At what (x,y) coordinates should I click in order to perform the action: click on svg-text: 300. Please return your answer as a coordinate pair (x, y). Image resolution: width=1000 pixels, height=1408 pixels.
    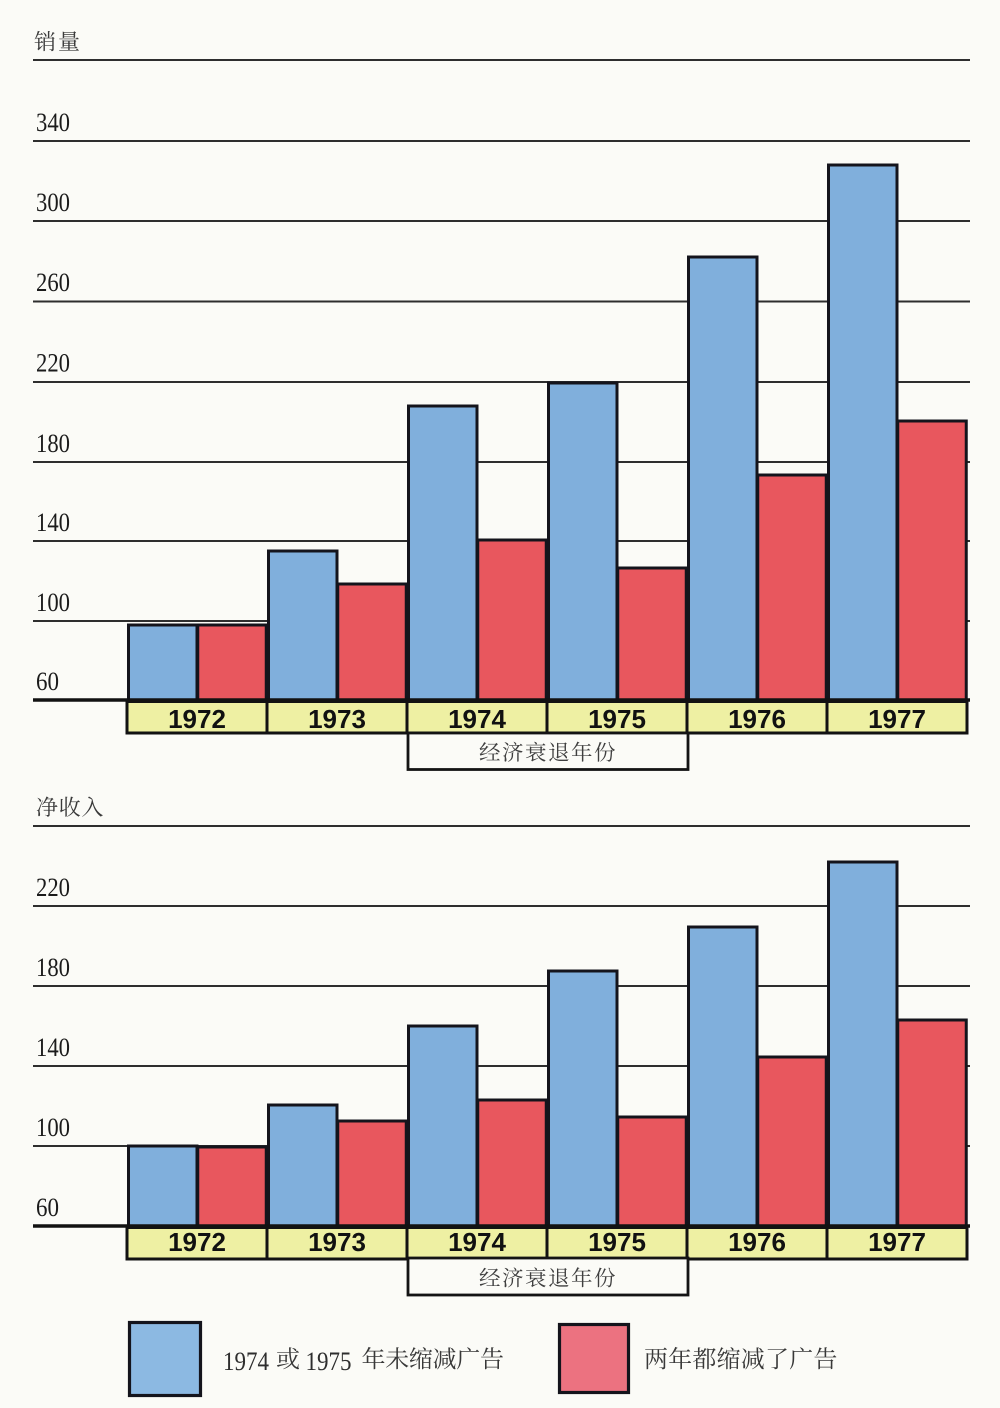
    Looking at the image, I should click on (53, 202).